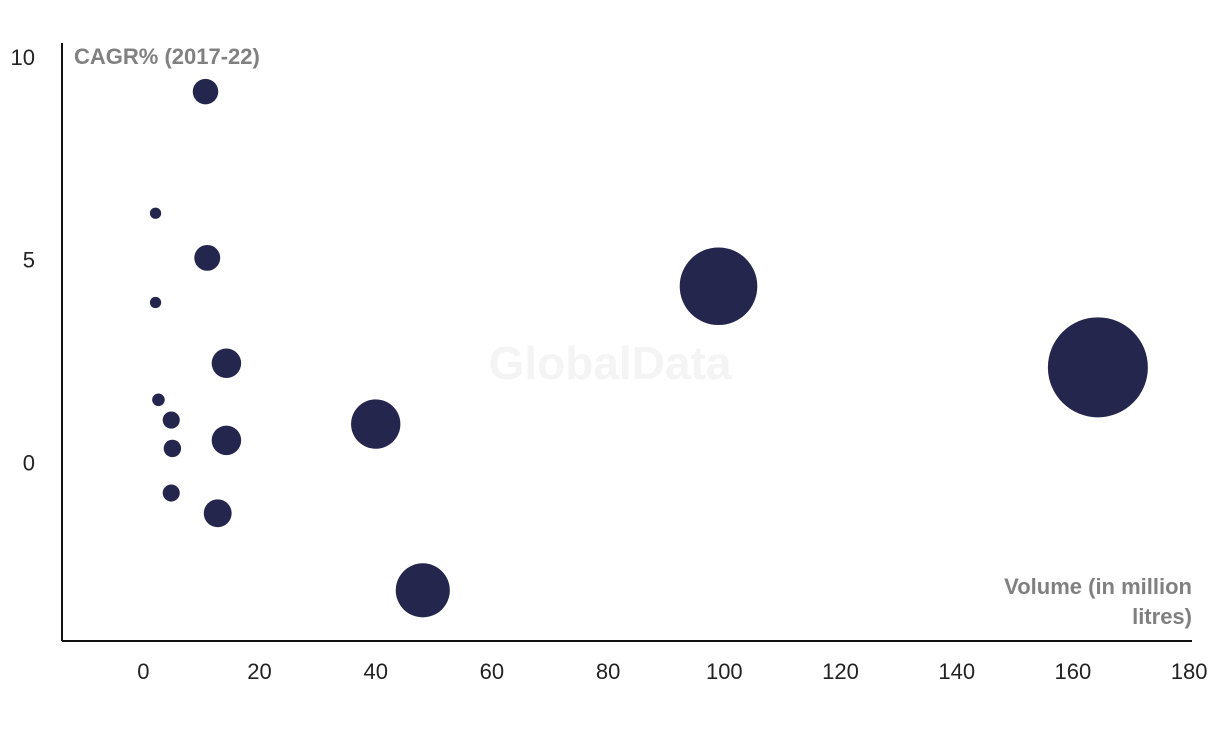  Describe the element at coordinates (1189, 671) in the screenshot. I see `x-tick-label: 180` at that location.